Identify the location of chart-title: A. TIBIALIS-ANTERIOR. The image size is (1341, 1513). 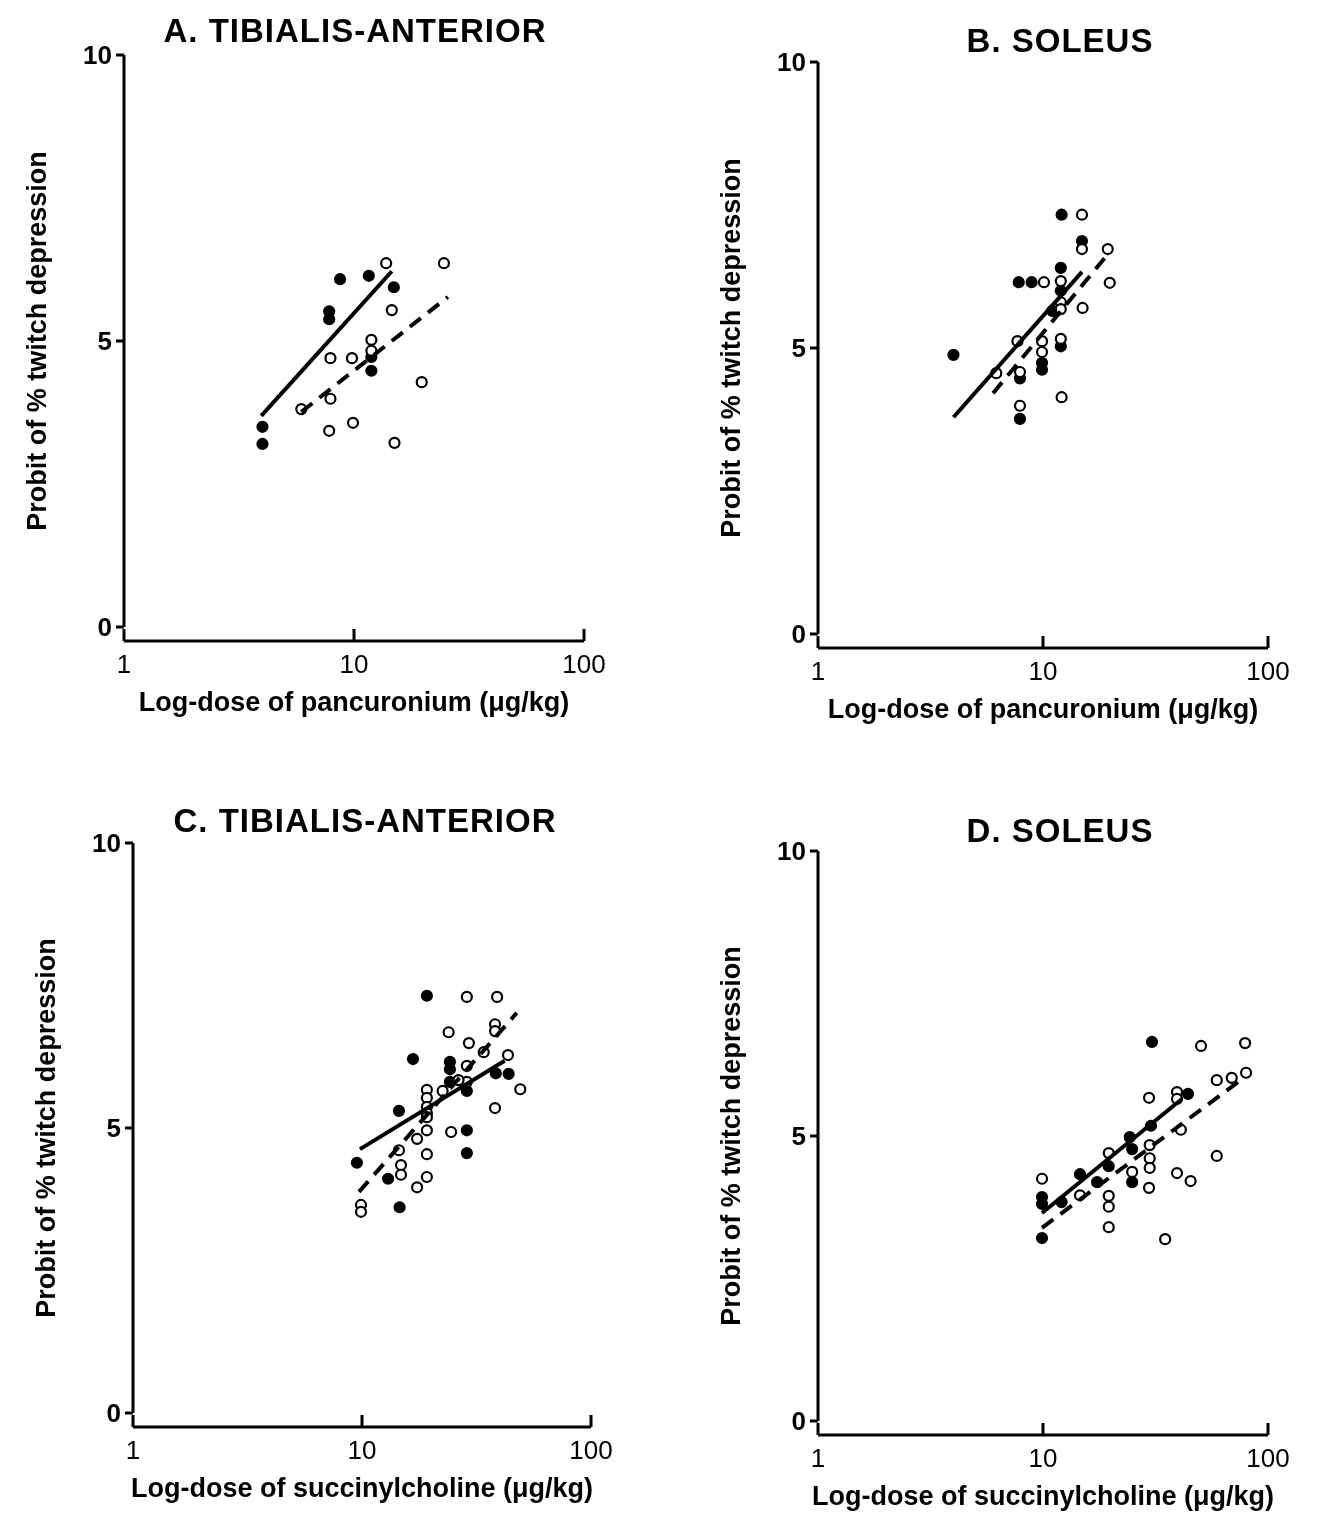
(355, 30).